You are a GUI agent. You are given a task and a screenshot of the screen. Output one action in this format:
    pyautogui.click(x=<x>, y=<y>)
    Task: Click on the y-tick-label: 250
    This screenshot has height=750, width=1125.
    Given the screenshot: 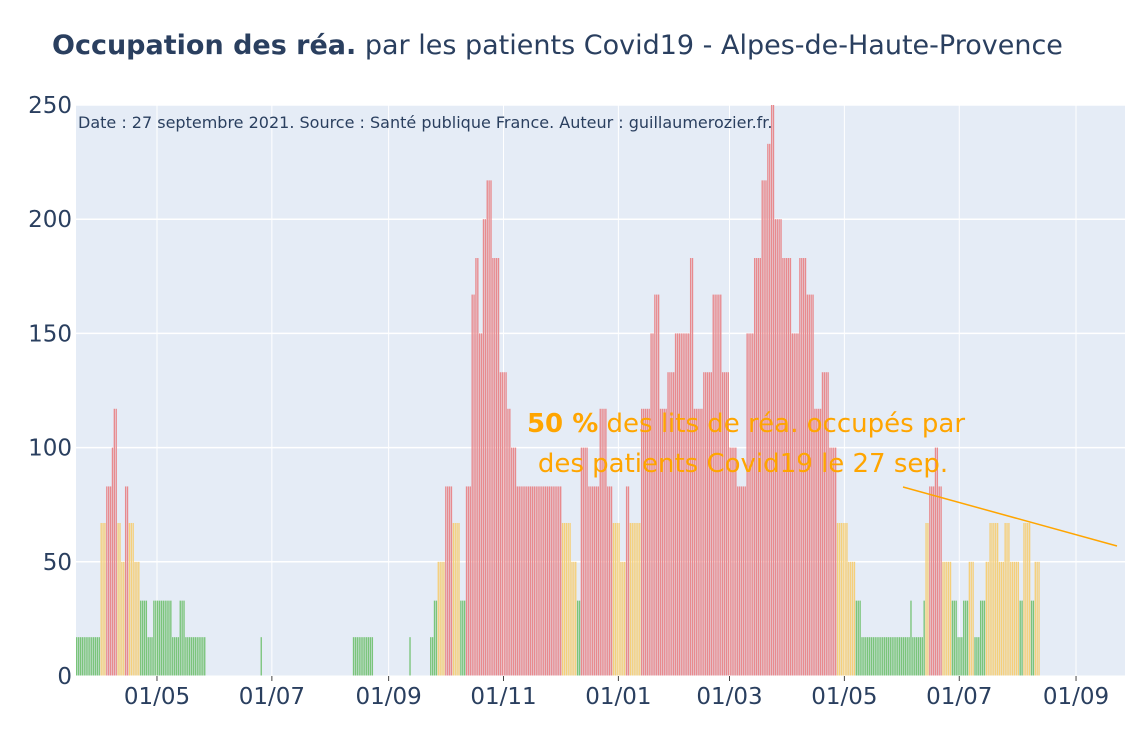 What is the action you would take?
    pyautogui.click(x=50, y=106)
    